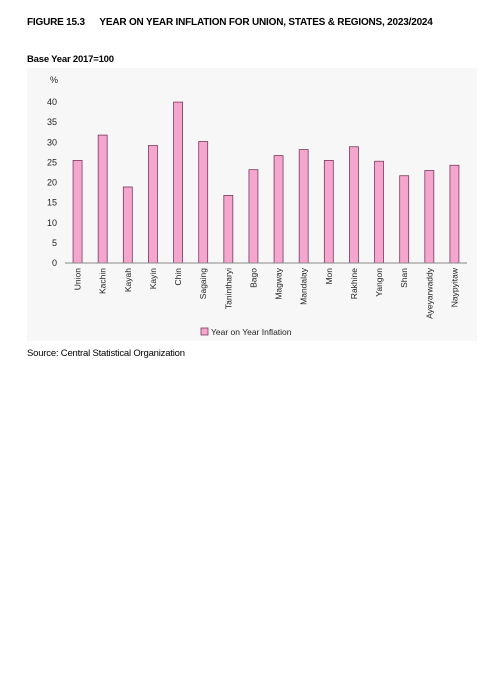 This screenshot has width=500, height=700. I want to click on x-tick-label: Naypyitaw, so click(454, 287).